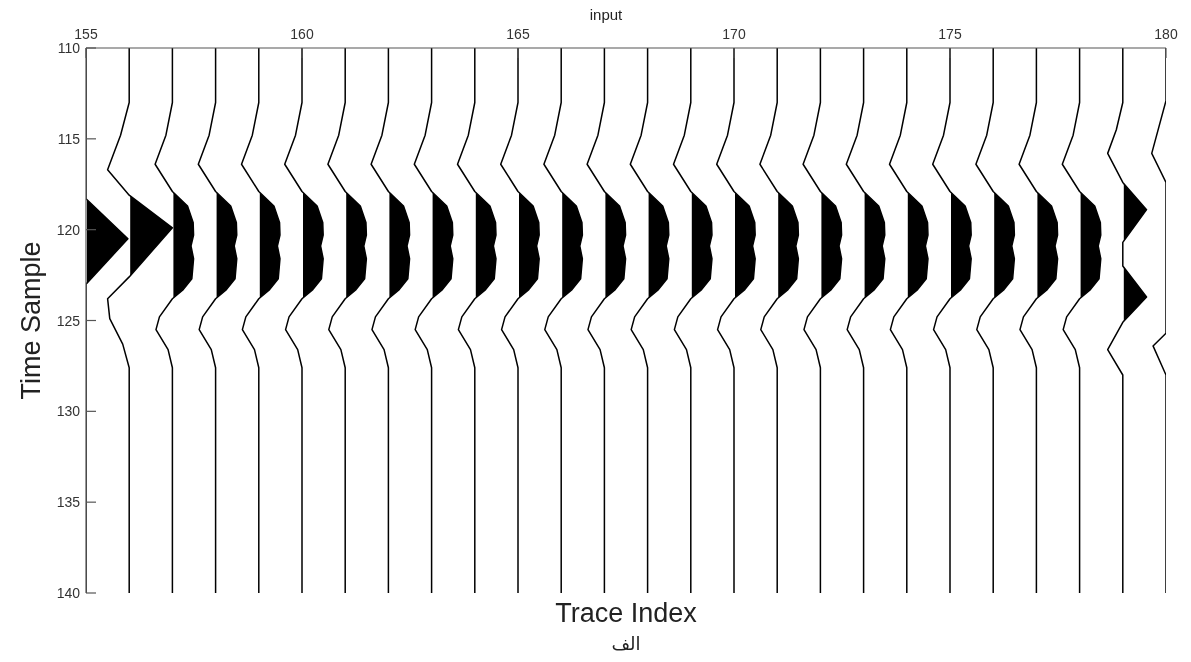  Describe the element at coordinates (68, 320) in the screenshot. I see `y-tick-label: 125` at that location.